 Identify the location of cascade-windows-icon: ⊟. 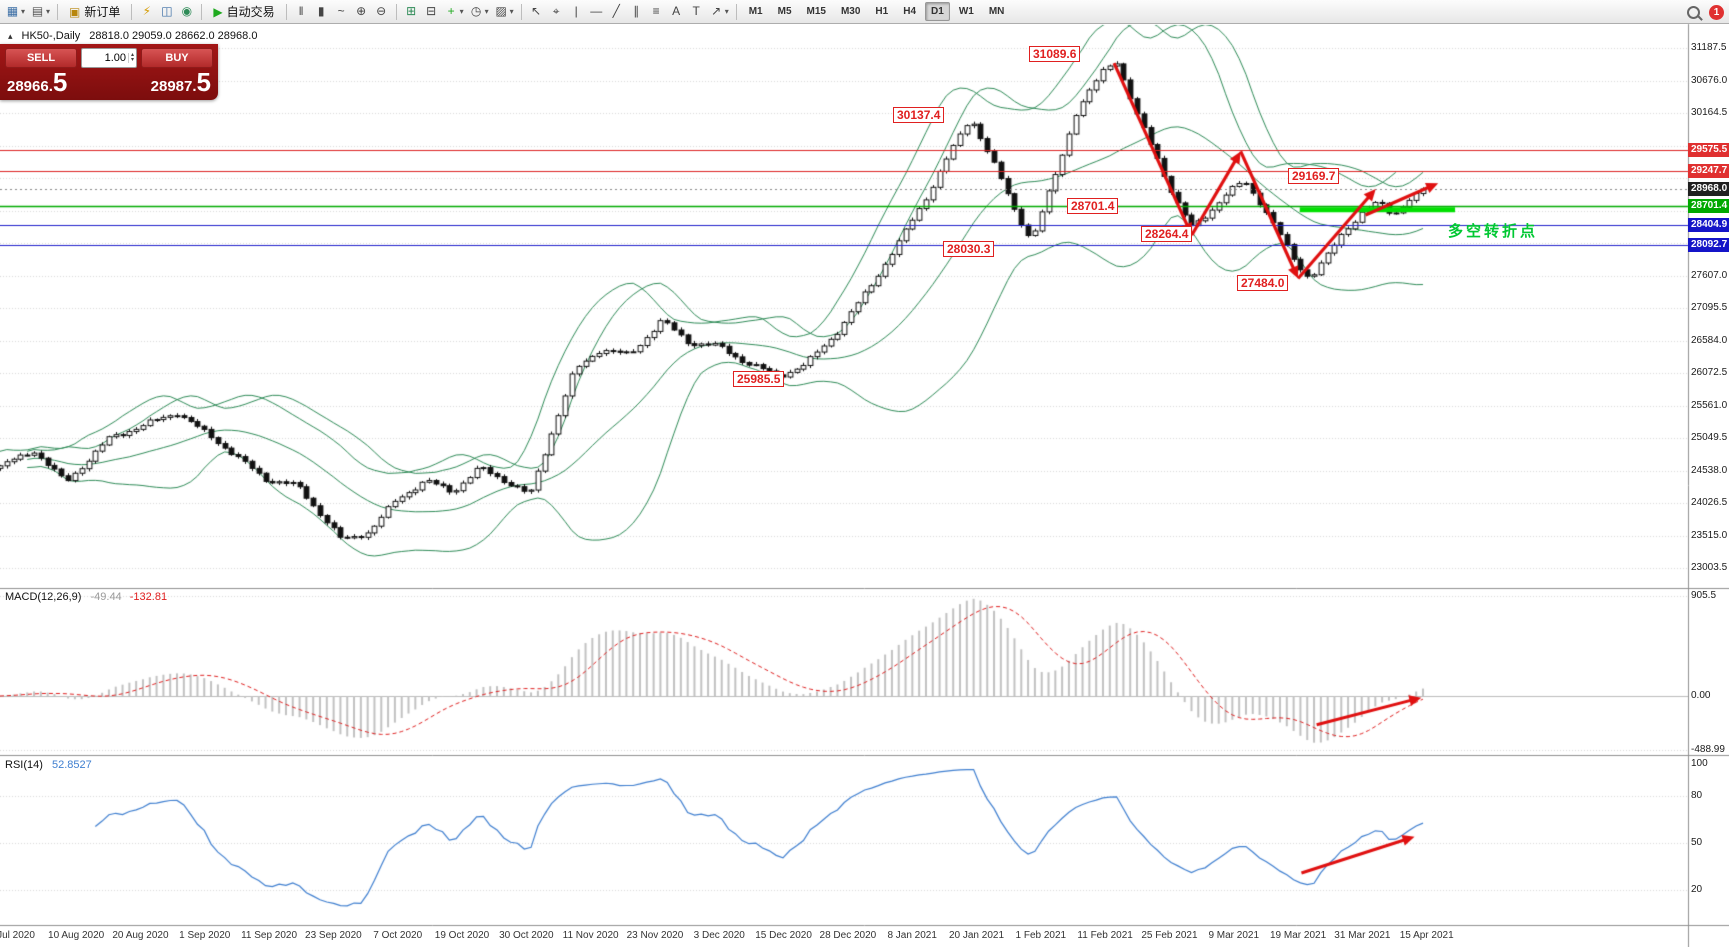
(431, 11).